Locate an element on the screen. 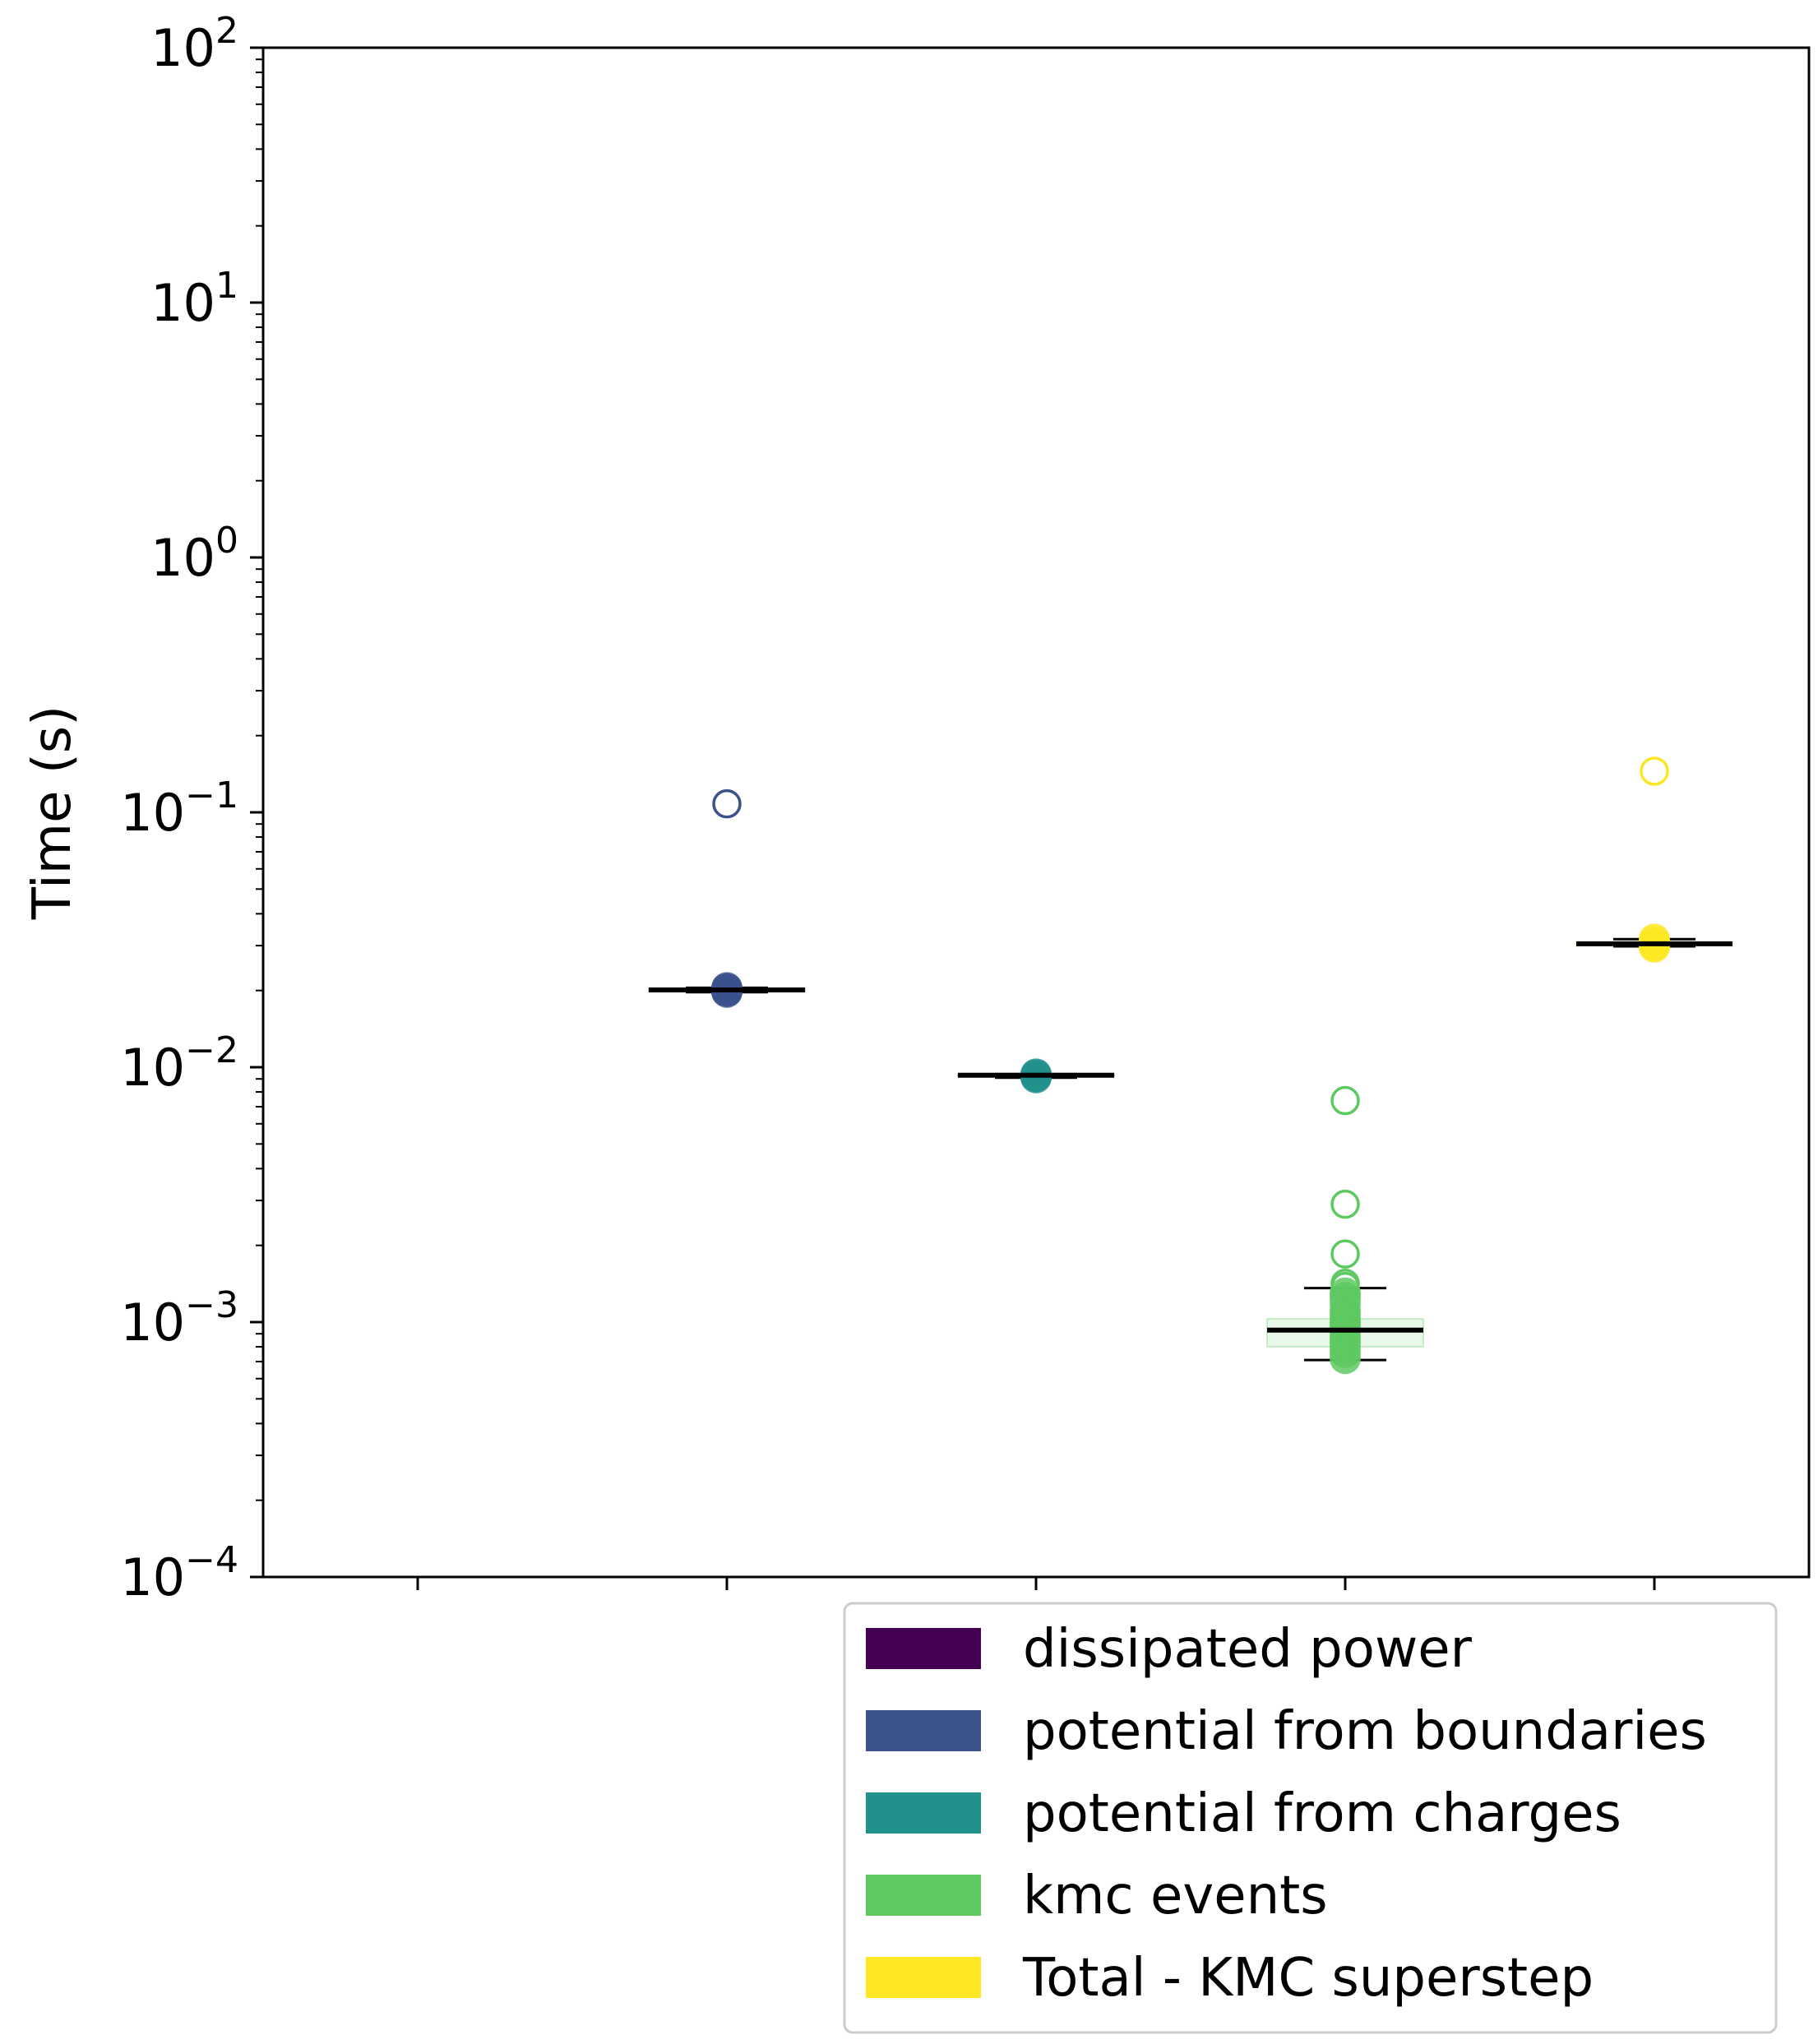  y-tick-label: 10² is located at coordinates (194, 44).